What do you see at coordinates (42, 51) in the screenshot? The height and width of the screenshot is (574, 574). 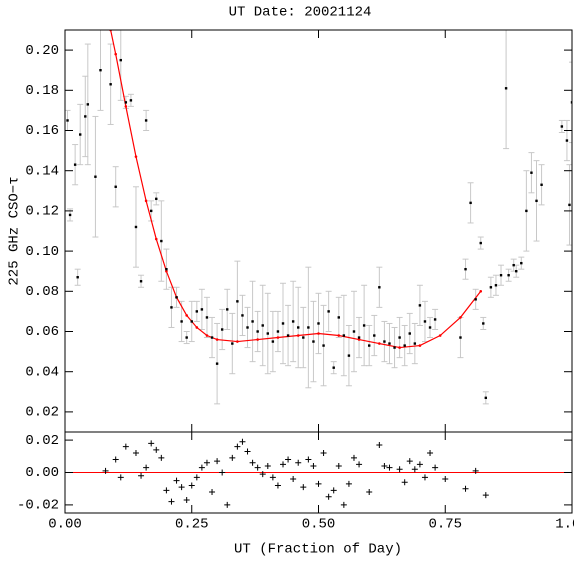 I see `y-tick-label: 0.20` at bounding box center [42, 51].